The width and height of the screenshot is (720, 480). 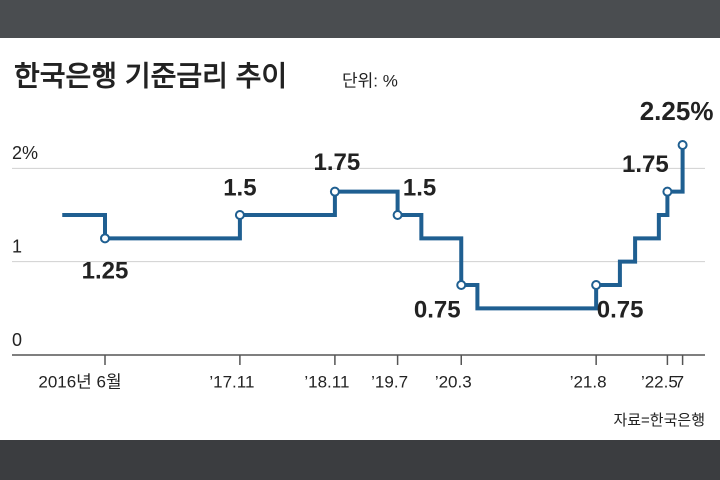 I want to click on y-tick-label: 2%, so click(x=25, y=153).